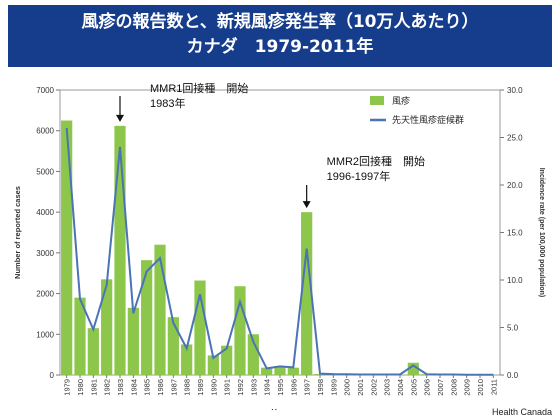  What do you see at coordinates (428, 119) in the screenshot?
I see `legend-label-line: 先天性風疹症候群` at bounding box center [428, 119].